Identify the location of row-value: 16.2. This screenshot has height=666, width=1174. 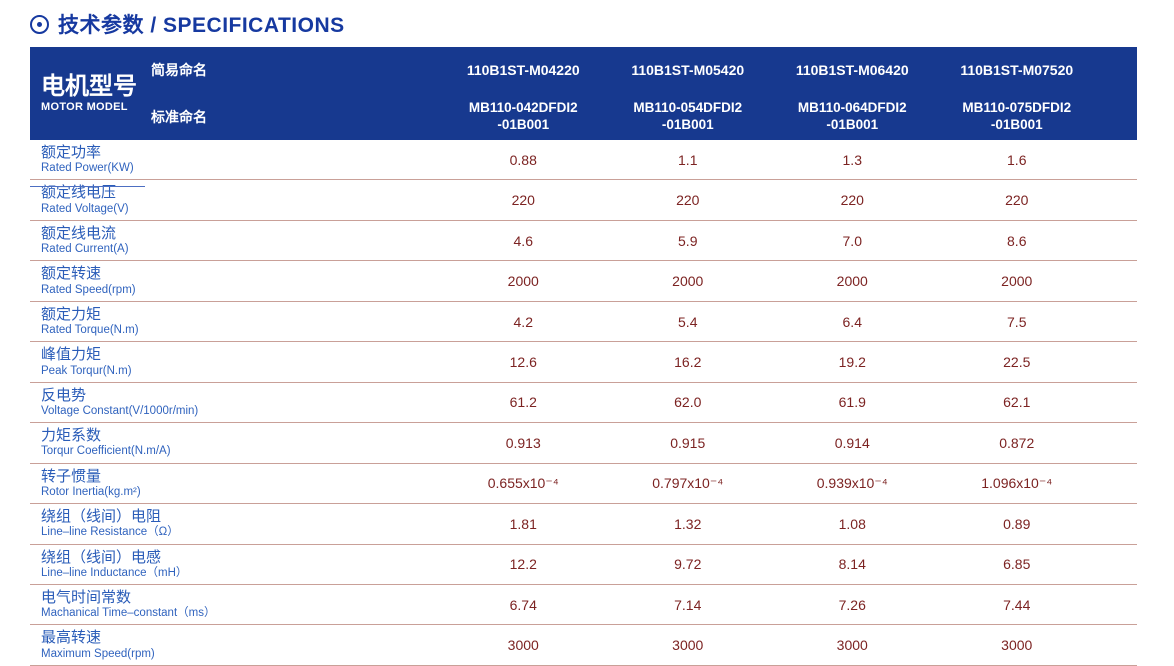
(688, 361).